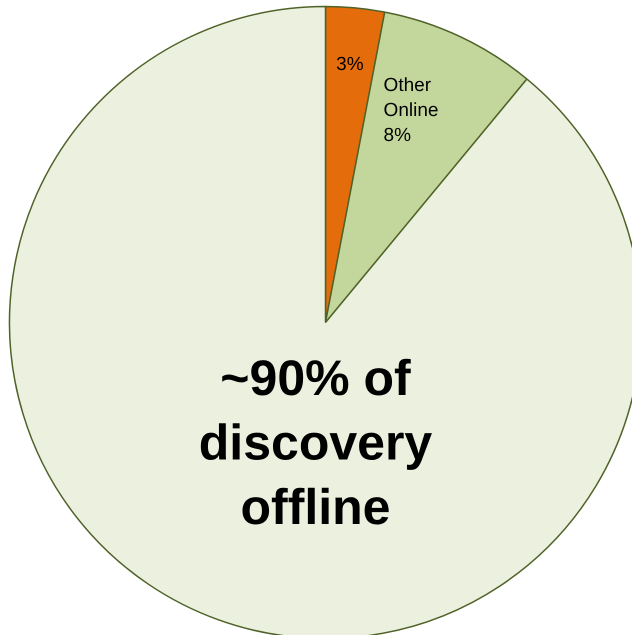 The width and height of the screenshot is (632, 635). Describe the element at coordinates (350, 65) in the screenshot. I see `data-label: 3%` at that location.